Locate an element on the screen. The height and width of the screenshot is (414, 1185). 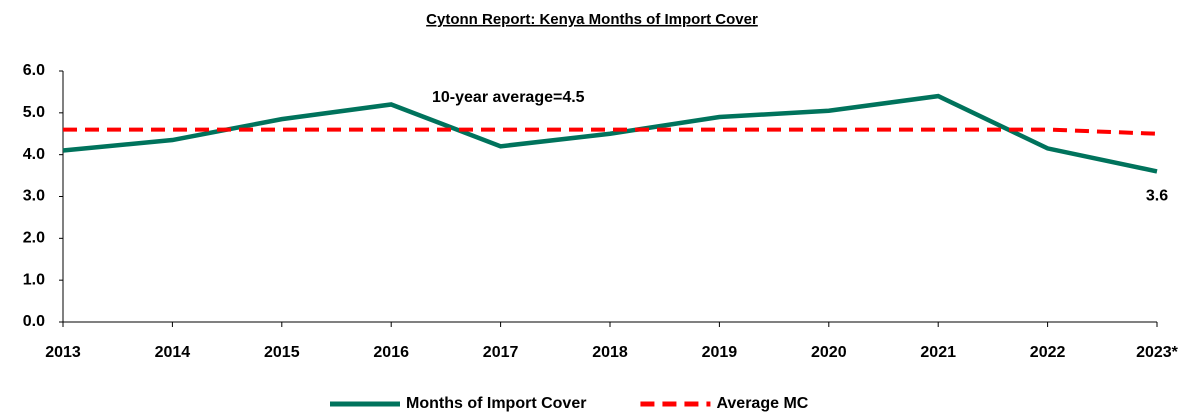
x-tick-label: 2017 is located at coordinates (501, 352).